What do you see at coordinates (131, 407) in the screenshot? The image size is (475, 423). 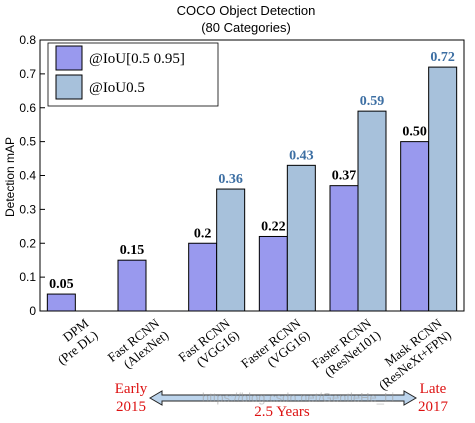 I see `timeline-start-line2: 2015` at bounding box center [131, 407].